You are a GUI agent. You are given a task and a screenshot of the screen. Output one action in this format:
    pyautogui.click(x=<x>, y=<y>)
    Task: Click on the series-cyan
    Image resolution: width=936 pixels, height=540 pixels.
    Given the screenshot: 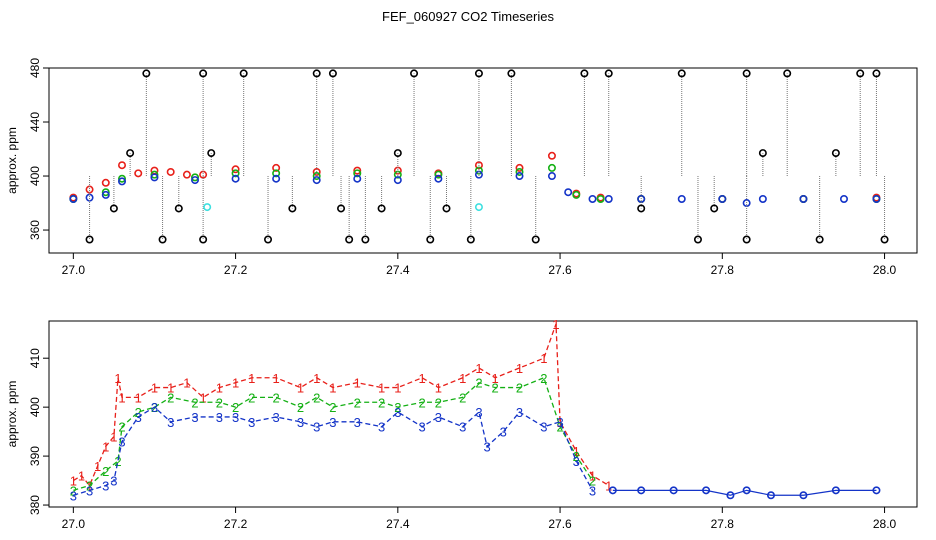 What is the action you would take?
    pyautogui.click(x=343, y=207)
    